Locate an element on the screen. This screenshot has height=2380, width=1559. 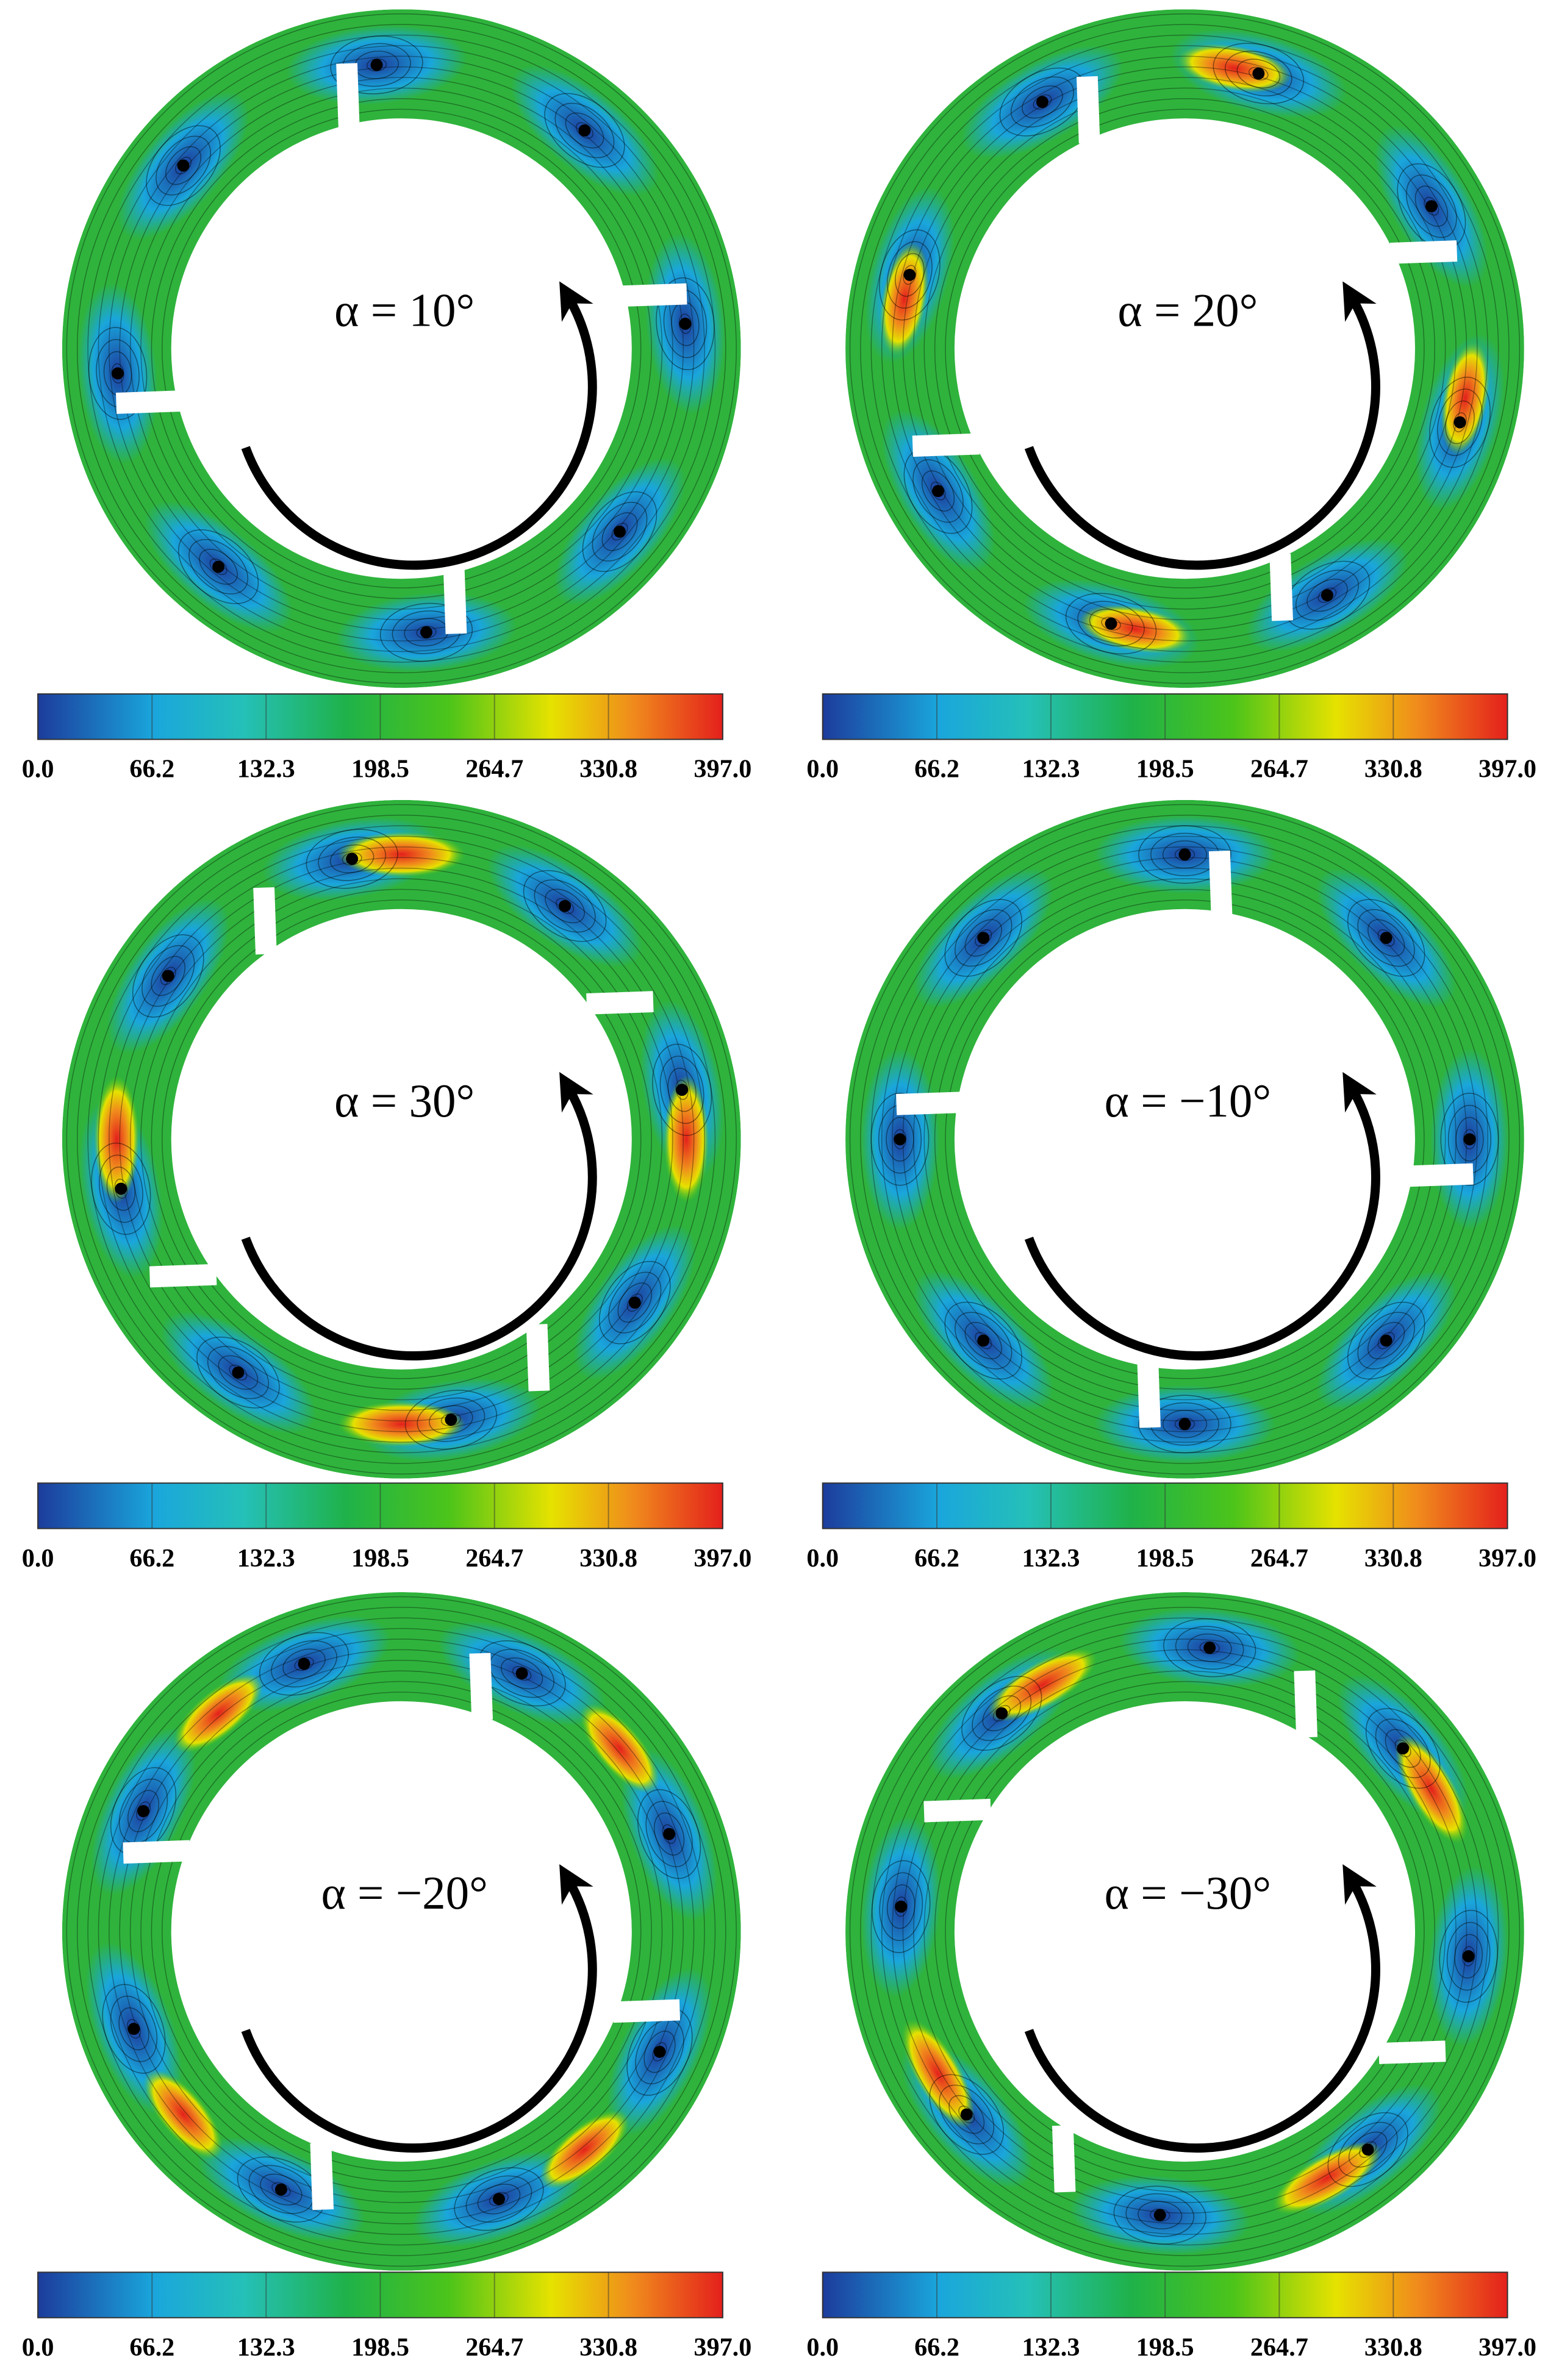
colorbar-tick-label: 397.0 is located at coordinates (722, 769).